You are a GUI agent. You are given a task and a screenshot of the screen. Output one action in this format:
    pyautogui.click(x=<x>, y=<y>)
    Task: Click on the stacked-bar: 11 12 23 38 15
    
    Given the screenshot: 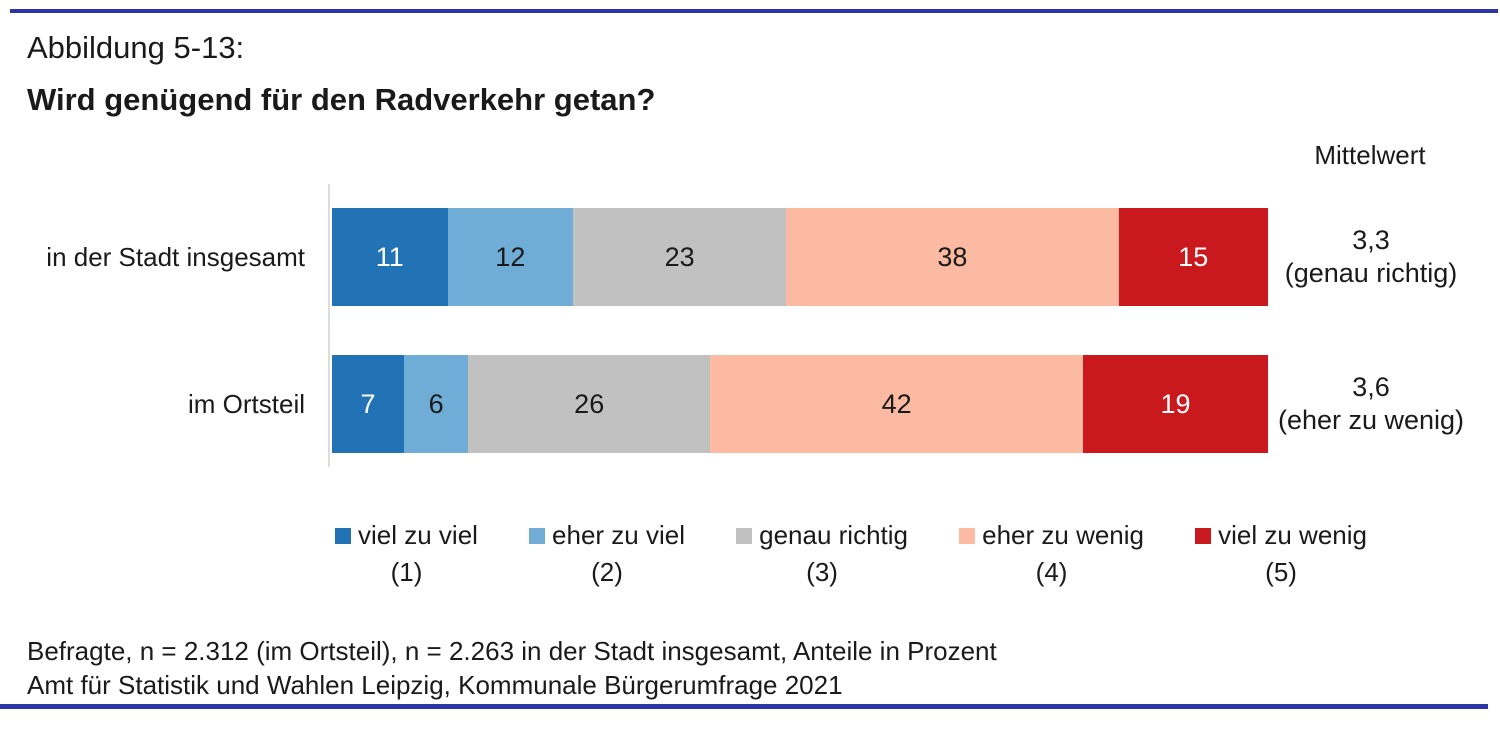 What is the action you would take?
    pyautogui.click(x=800, y=257)
    